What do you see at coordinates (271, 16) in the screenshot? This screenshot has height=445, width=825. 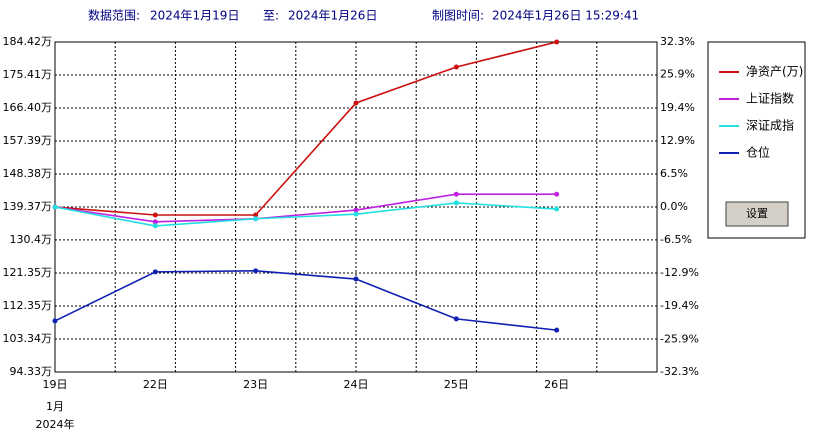 I see `to-label: 至:` at bounding box center [271, 16].